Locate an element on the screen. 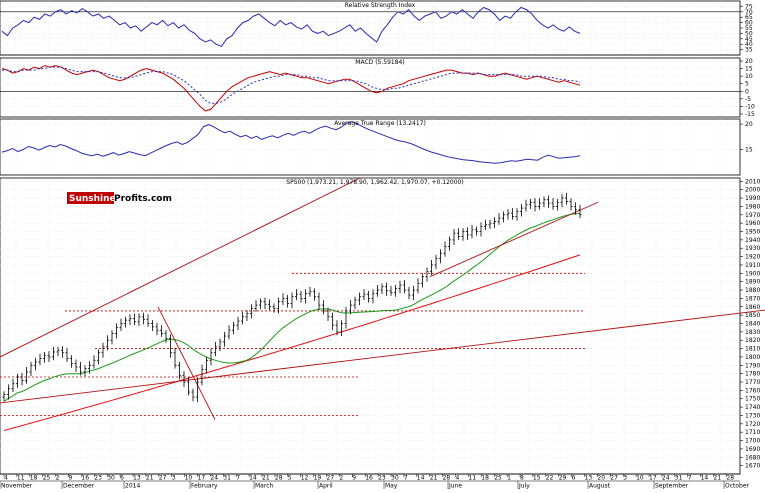  month-label: February is located at coordinates (204, 486).